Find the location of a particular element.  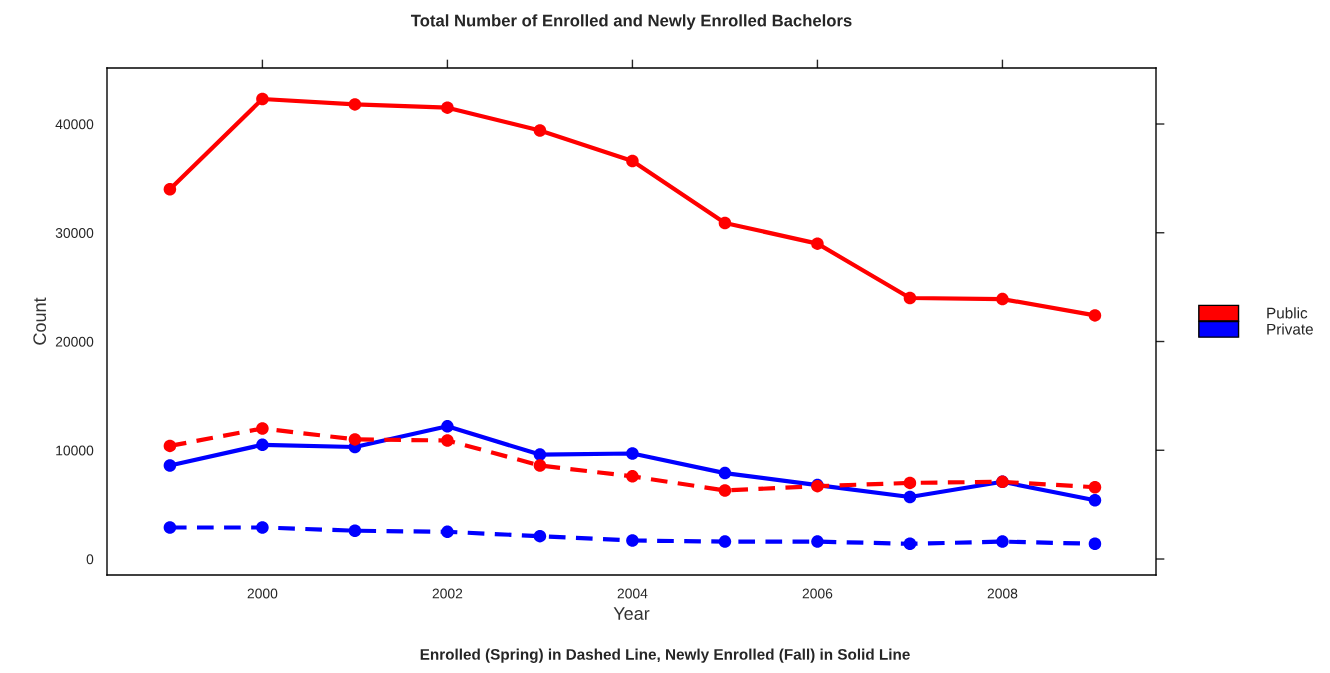

legend-label: Public is located at coordinates (1287, 313).